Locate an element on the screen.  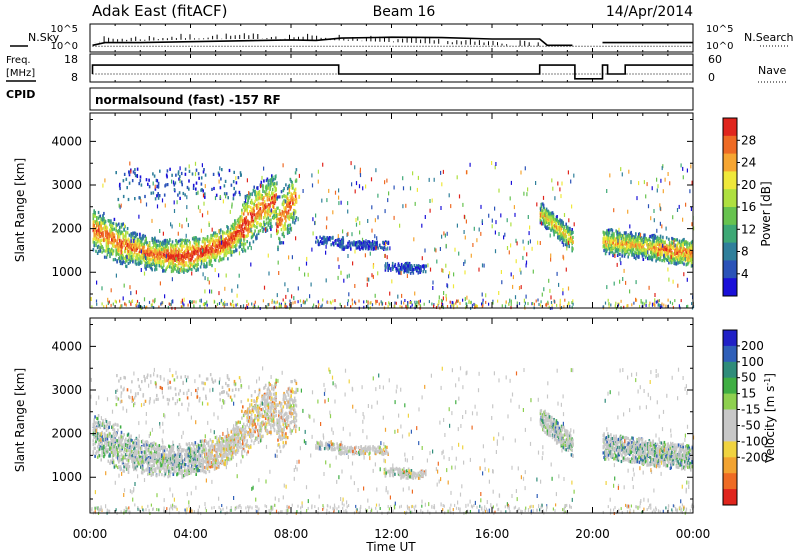
power-colorbar: 4 8 12 16 20 24 28 Power [dB] is located at coordinates (747, 207).